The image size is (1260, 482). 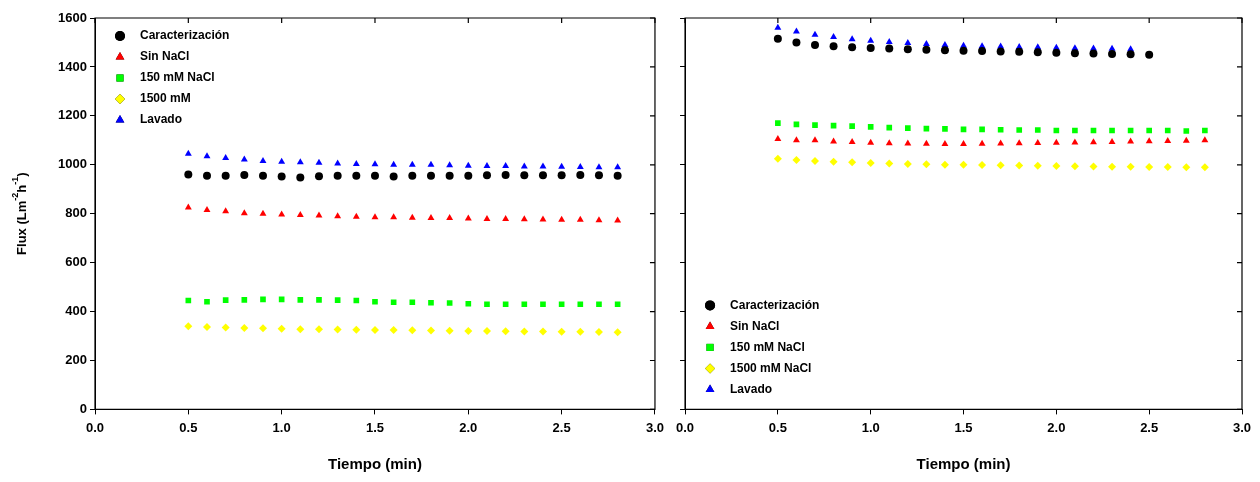 What do you see at coordinates (777, 427) in the screenshot?
I see `x-tick-label: 0.5` at bounding box center [777, 427].